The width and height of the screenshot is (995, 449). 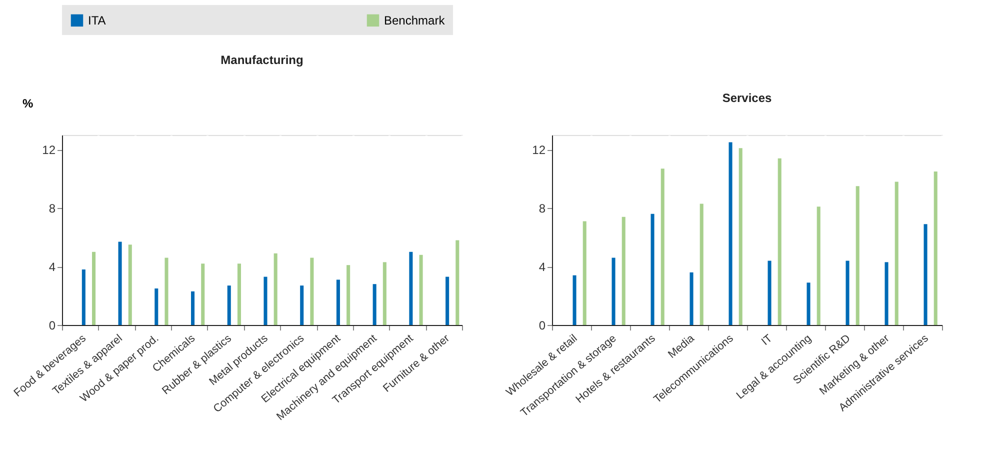 What do you see at coordinates (28, 103) in the screenshot?
I see `y-axis-title: %` at bounding box center [28, 103].